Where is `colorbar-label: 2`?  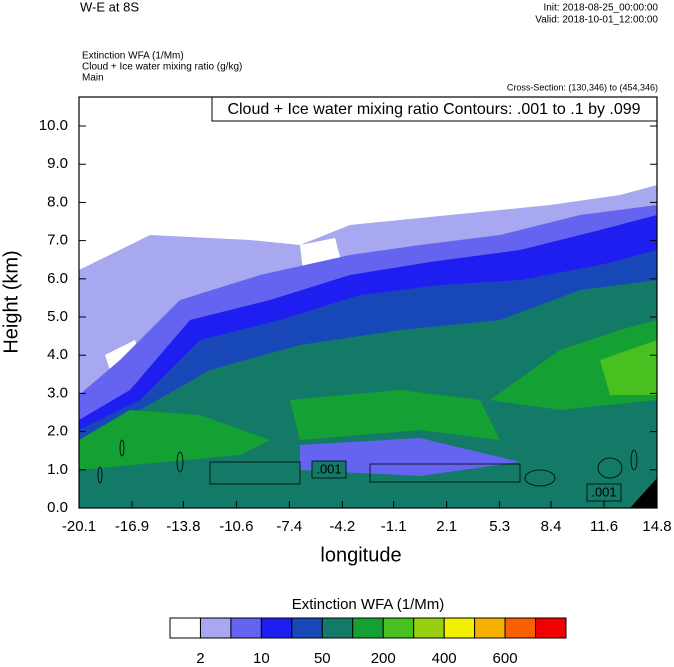 colorbar-label: 2 is located at coordinates (200, 658).